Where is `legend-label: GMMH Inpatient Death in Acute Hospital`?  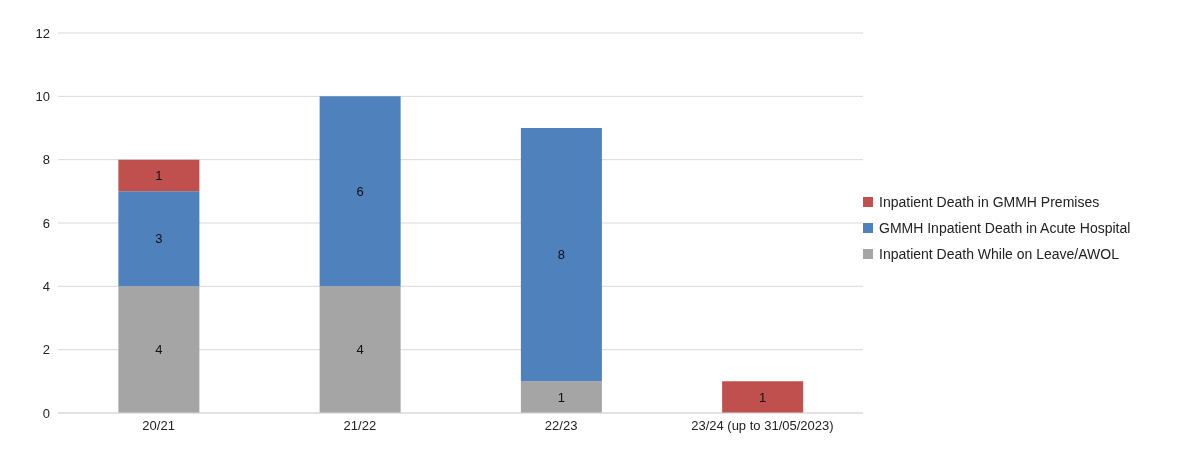
legend-label: GMMH Inpatient Death in Acute Hospital is located at coordinates (1005, 228).